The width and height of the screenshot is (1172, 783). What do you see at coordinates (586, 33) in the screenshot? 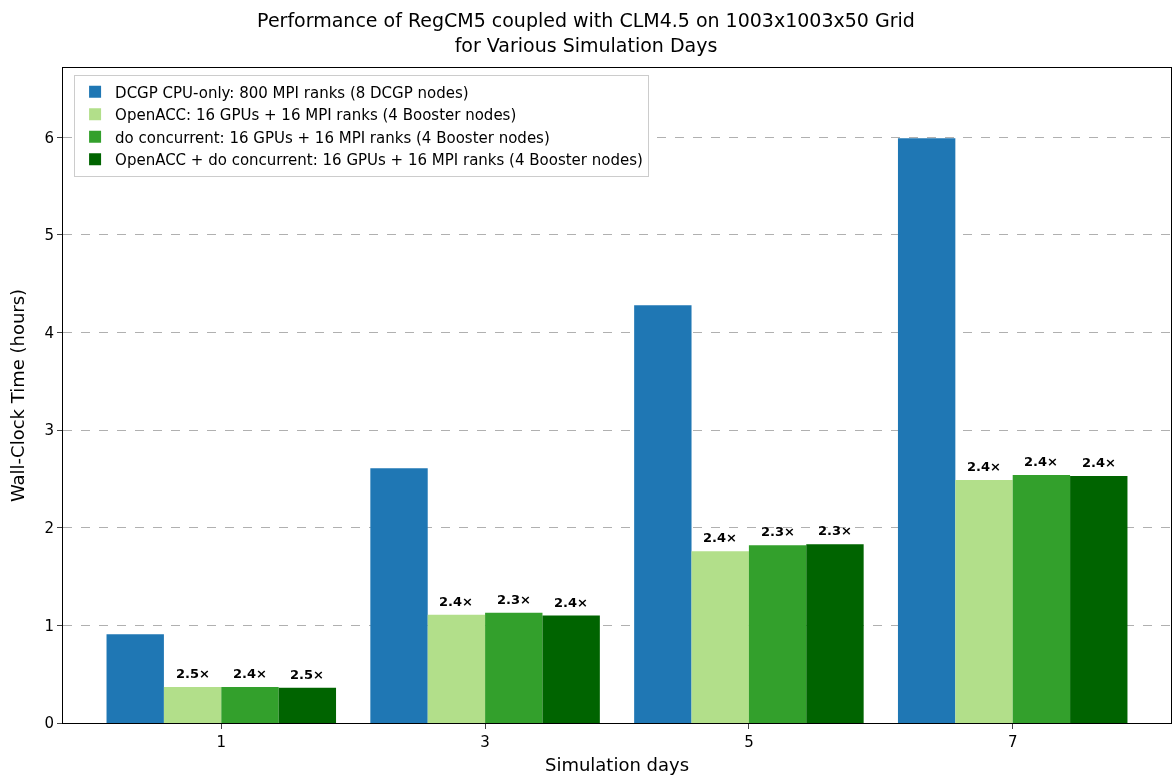
I see `chart-title: Performance of RegCM5 coupled with CLM4.5 on 1003x1003x50 Grid for Various Simulation Days` at bounding box center [586, 33].